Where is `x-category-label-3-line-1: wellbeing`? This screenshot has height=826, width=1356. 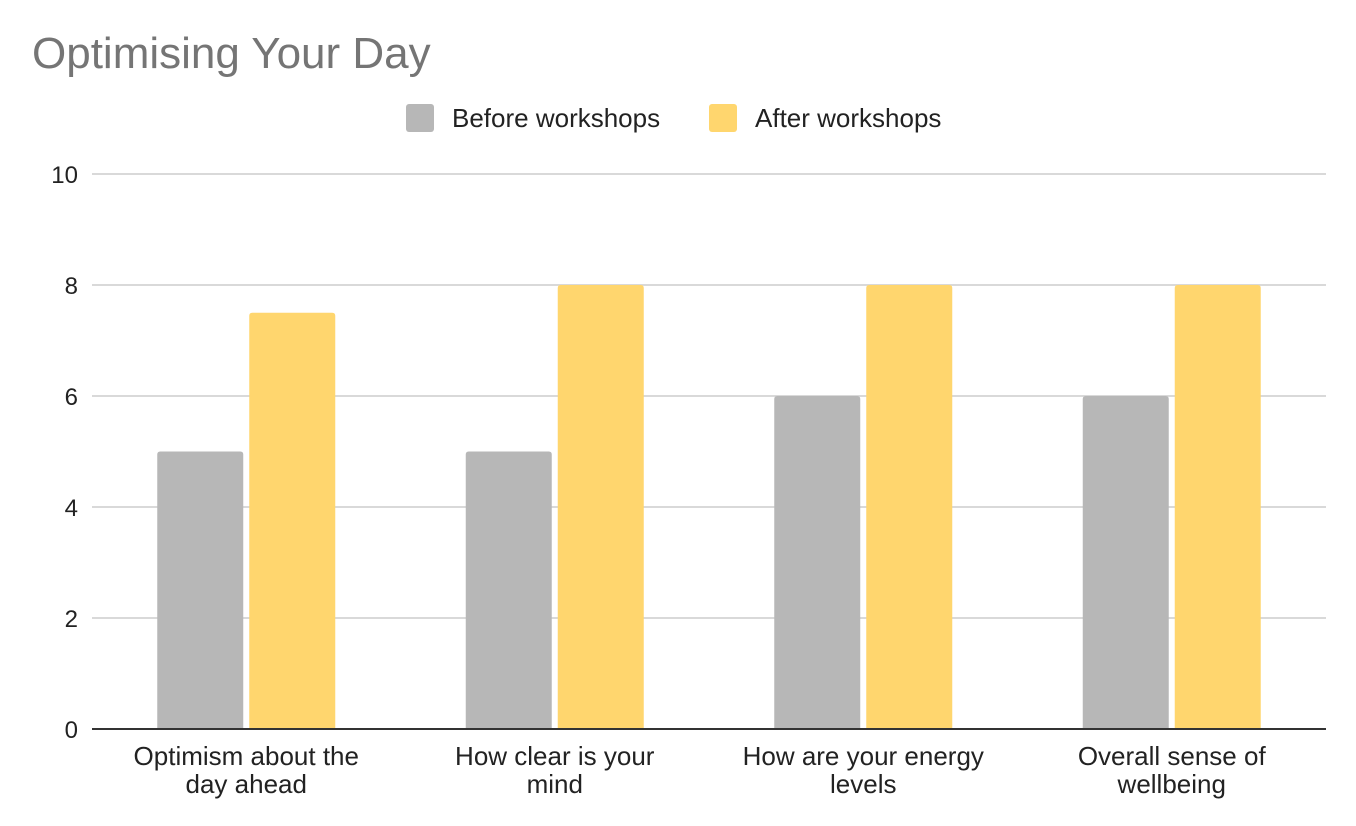 x-category-label-3-line-1: wellbeing is located at coordinates (1171, 784).